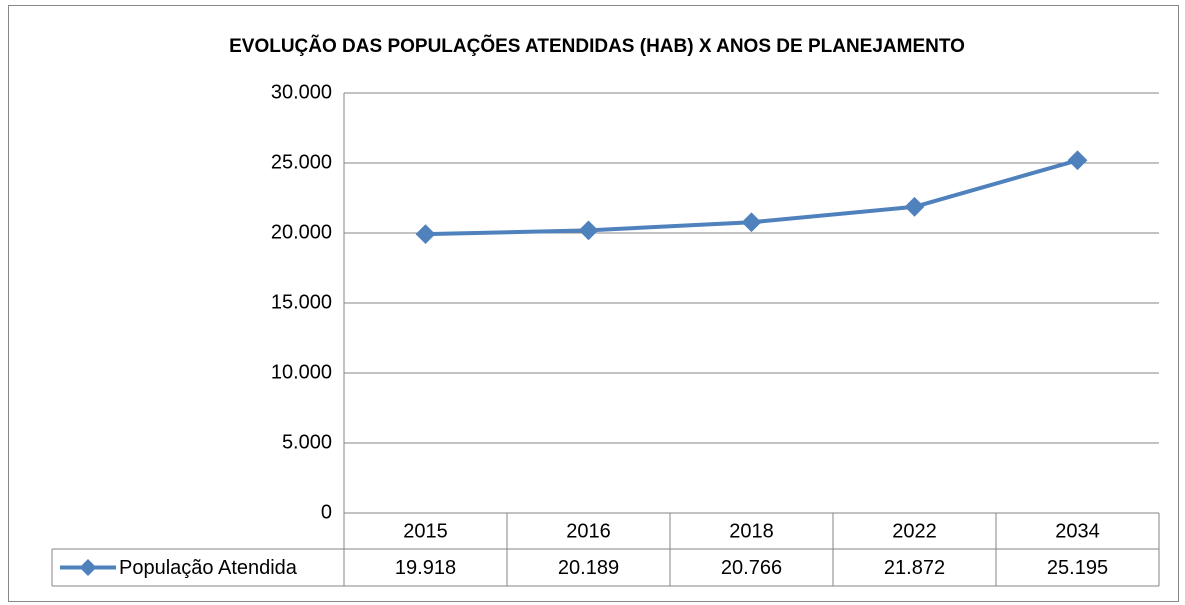 This screenshot has height=605, width=1185. I want to click on table-value: 19.918, so click(425, 568).